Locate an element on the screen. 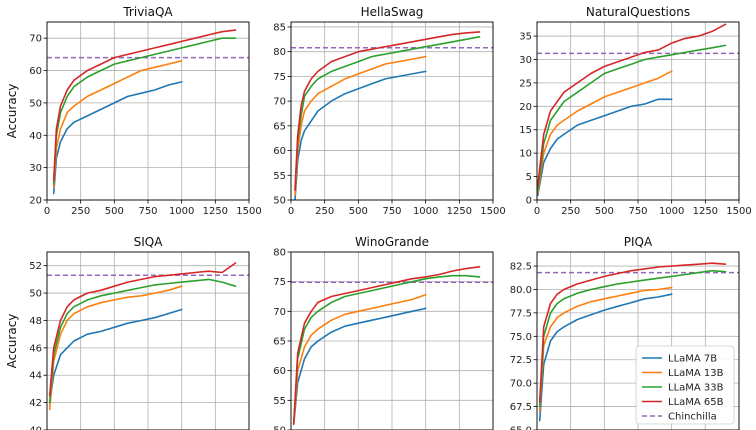  legend-label-llama-13b: LLaMA 13B is located at coordinates (696, 373).